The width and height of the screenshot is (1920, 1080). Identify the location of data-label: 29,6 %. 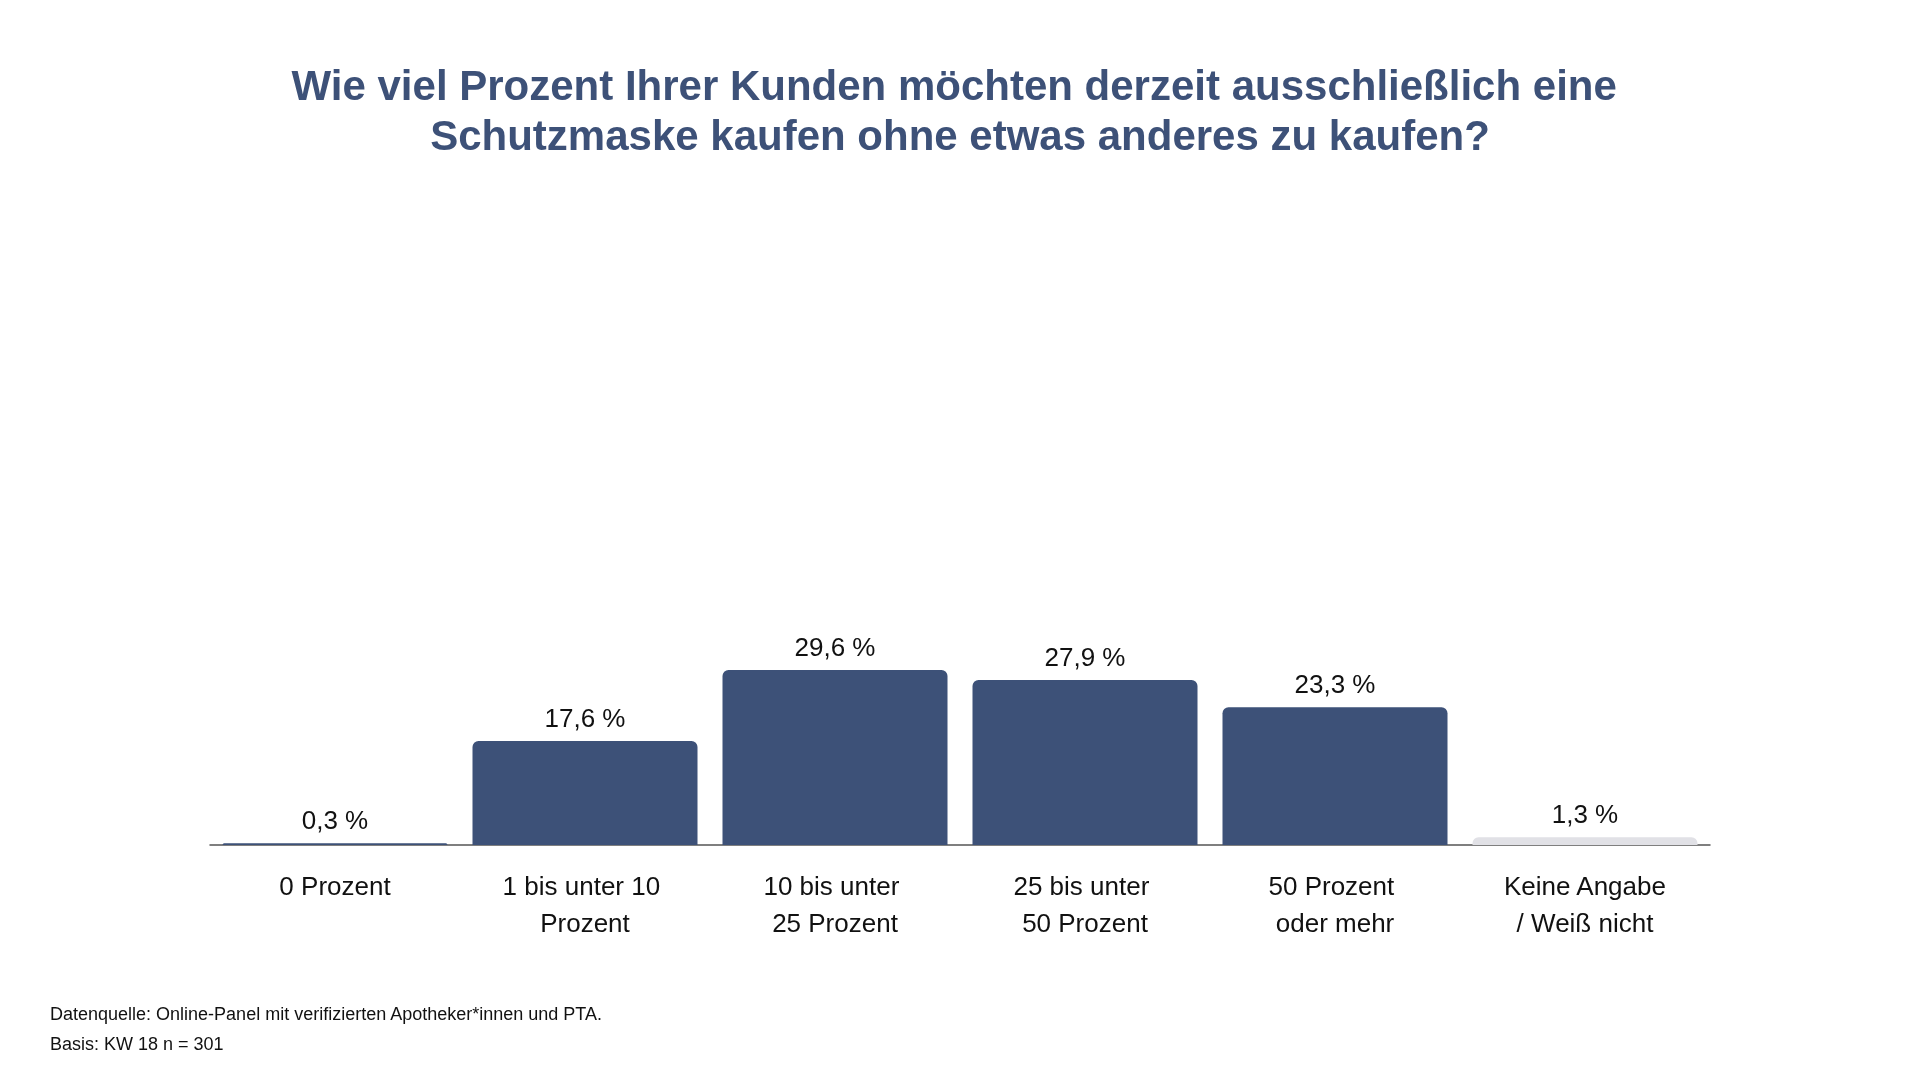
(835, 647).